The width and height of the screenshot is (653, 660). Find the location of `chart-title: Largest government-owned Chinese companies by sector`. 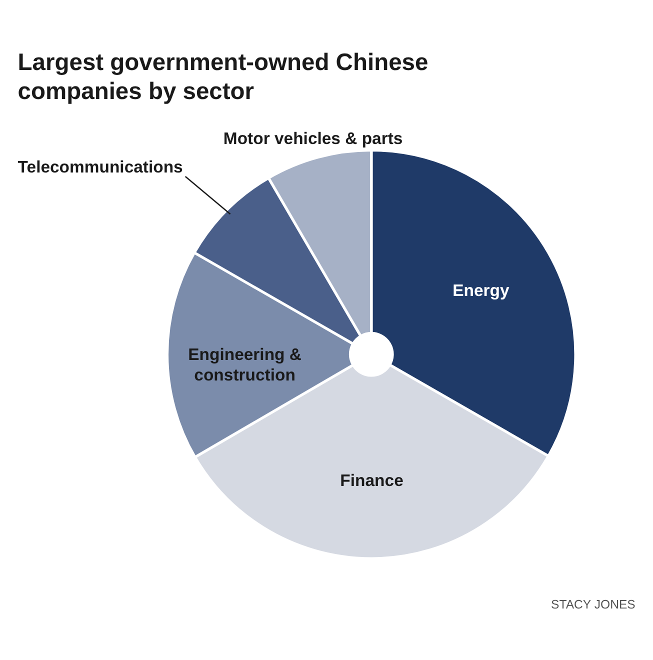

chart-title: Largest government-owned Chinese companies by sector is located at coordinates (223, 76).